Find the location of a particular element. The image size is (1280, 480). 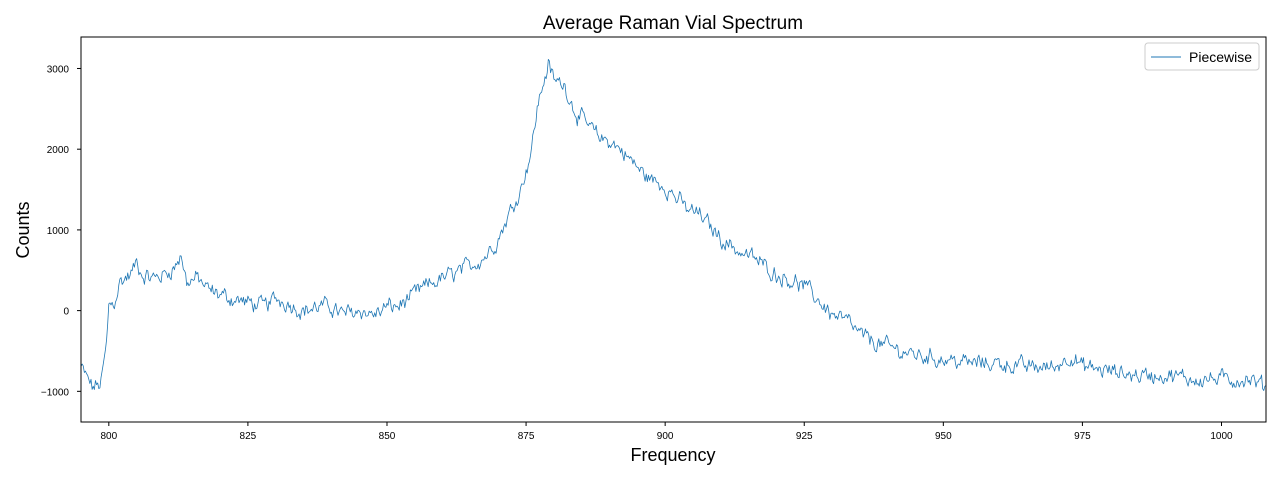

y-tick-label: −1000 is located at coordinates (55, 392).